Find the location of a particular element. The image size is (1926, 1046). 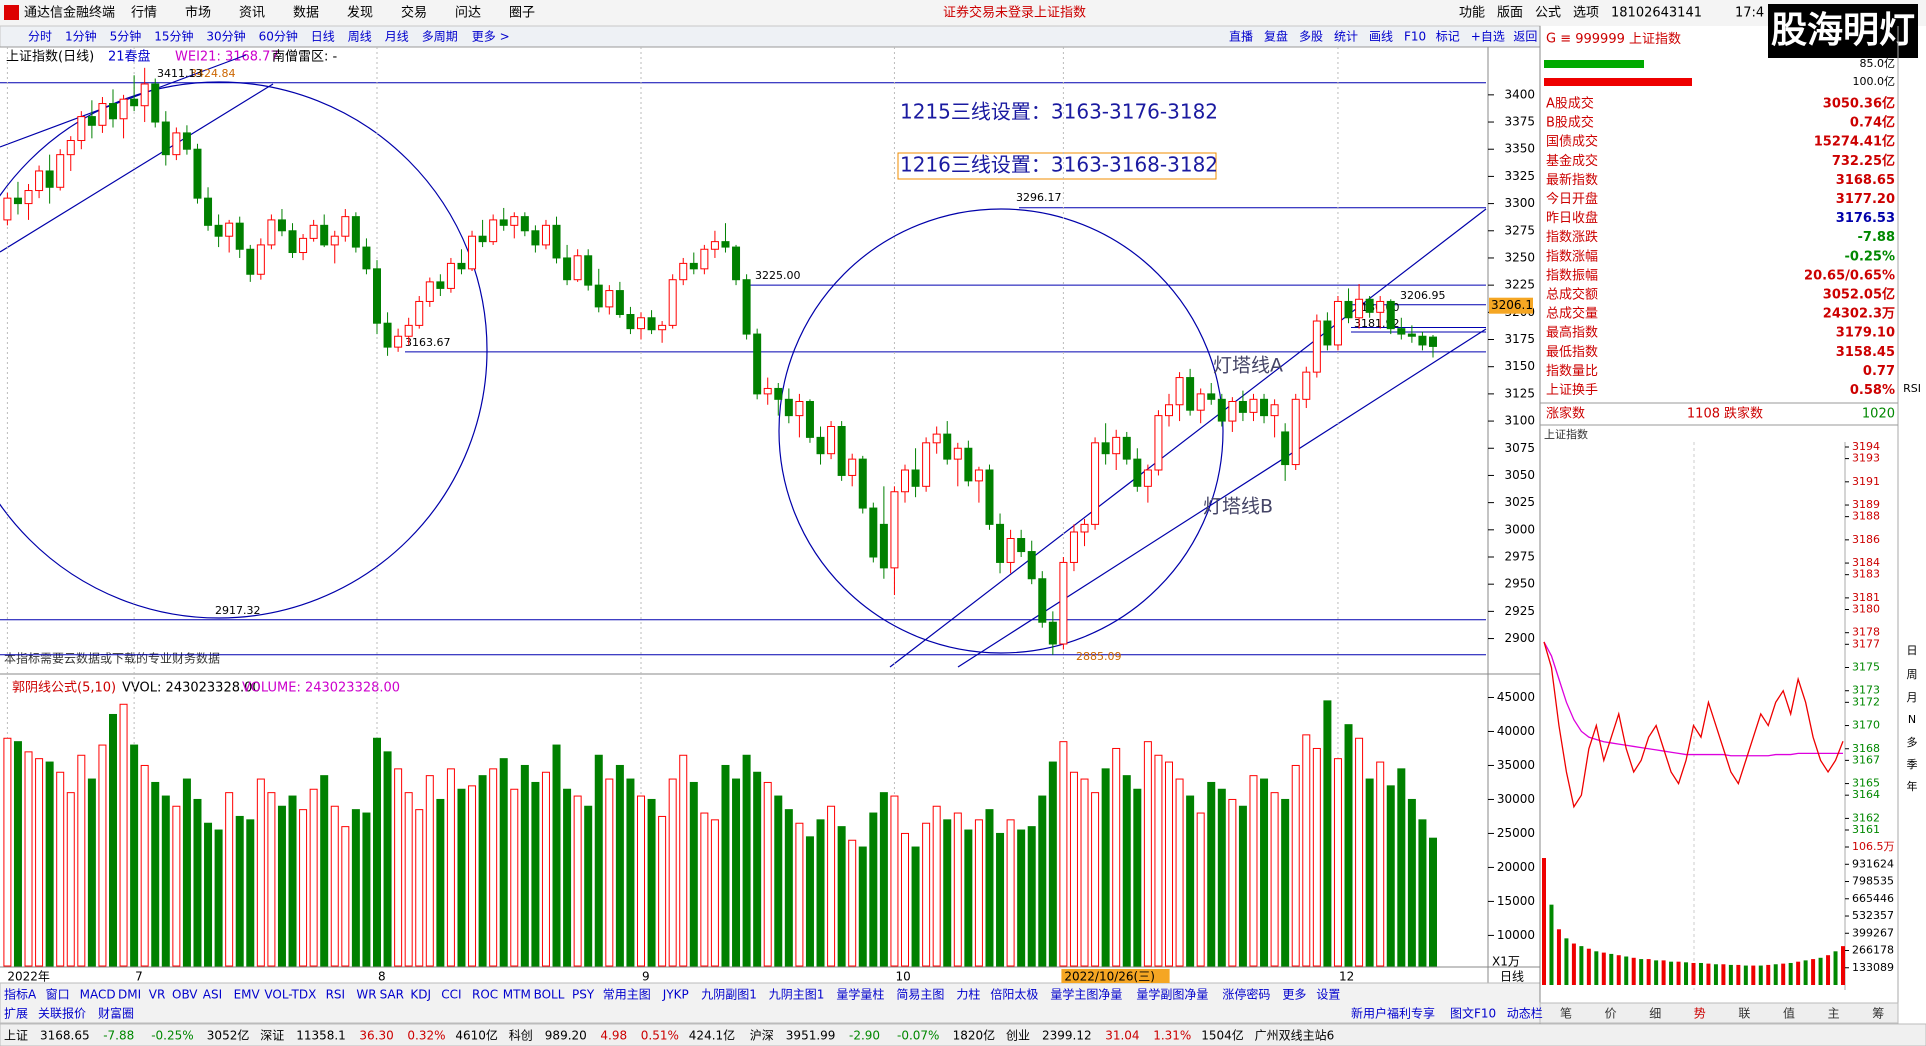

indicator-tab: 量学副图净量 is located at coordinates (1172, 994).